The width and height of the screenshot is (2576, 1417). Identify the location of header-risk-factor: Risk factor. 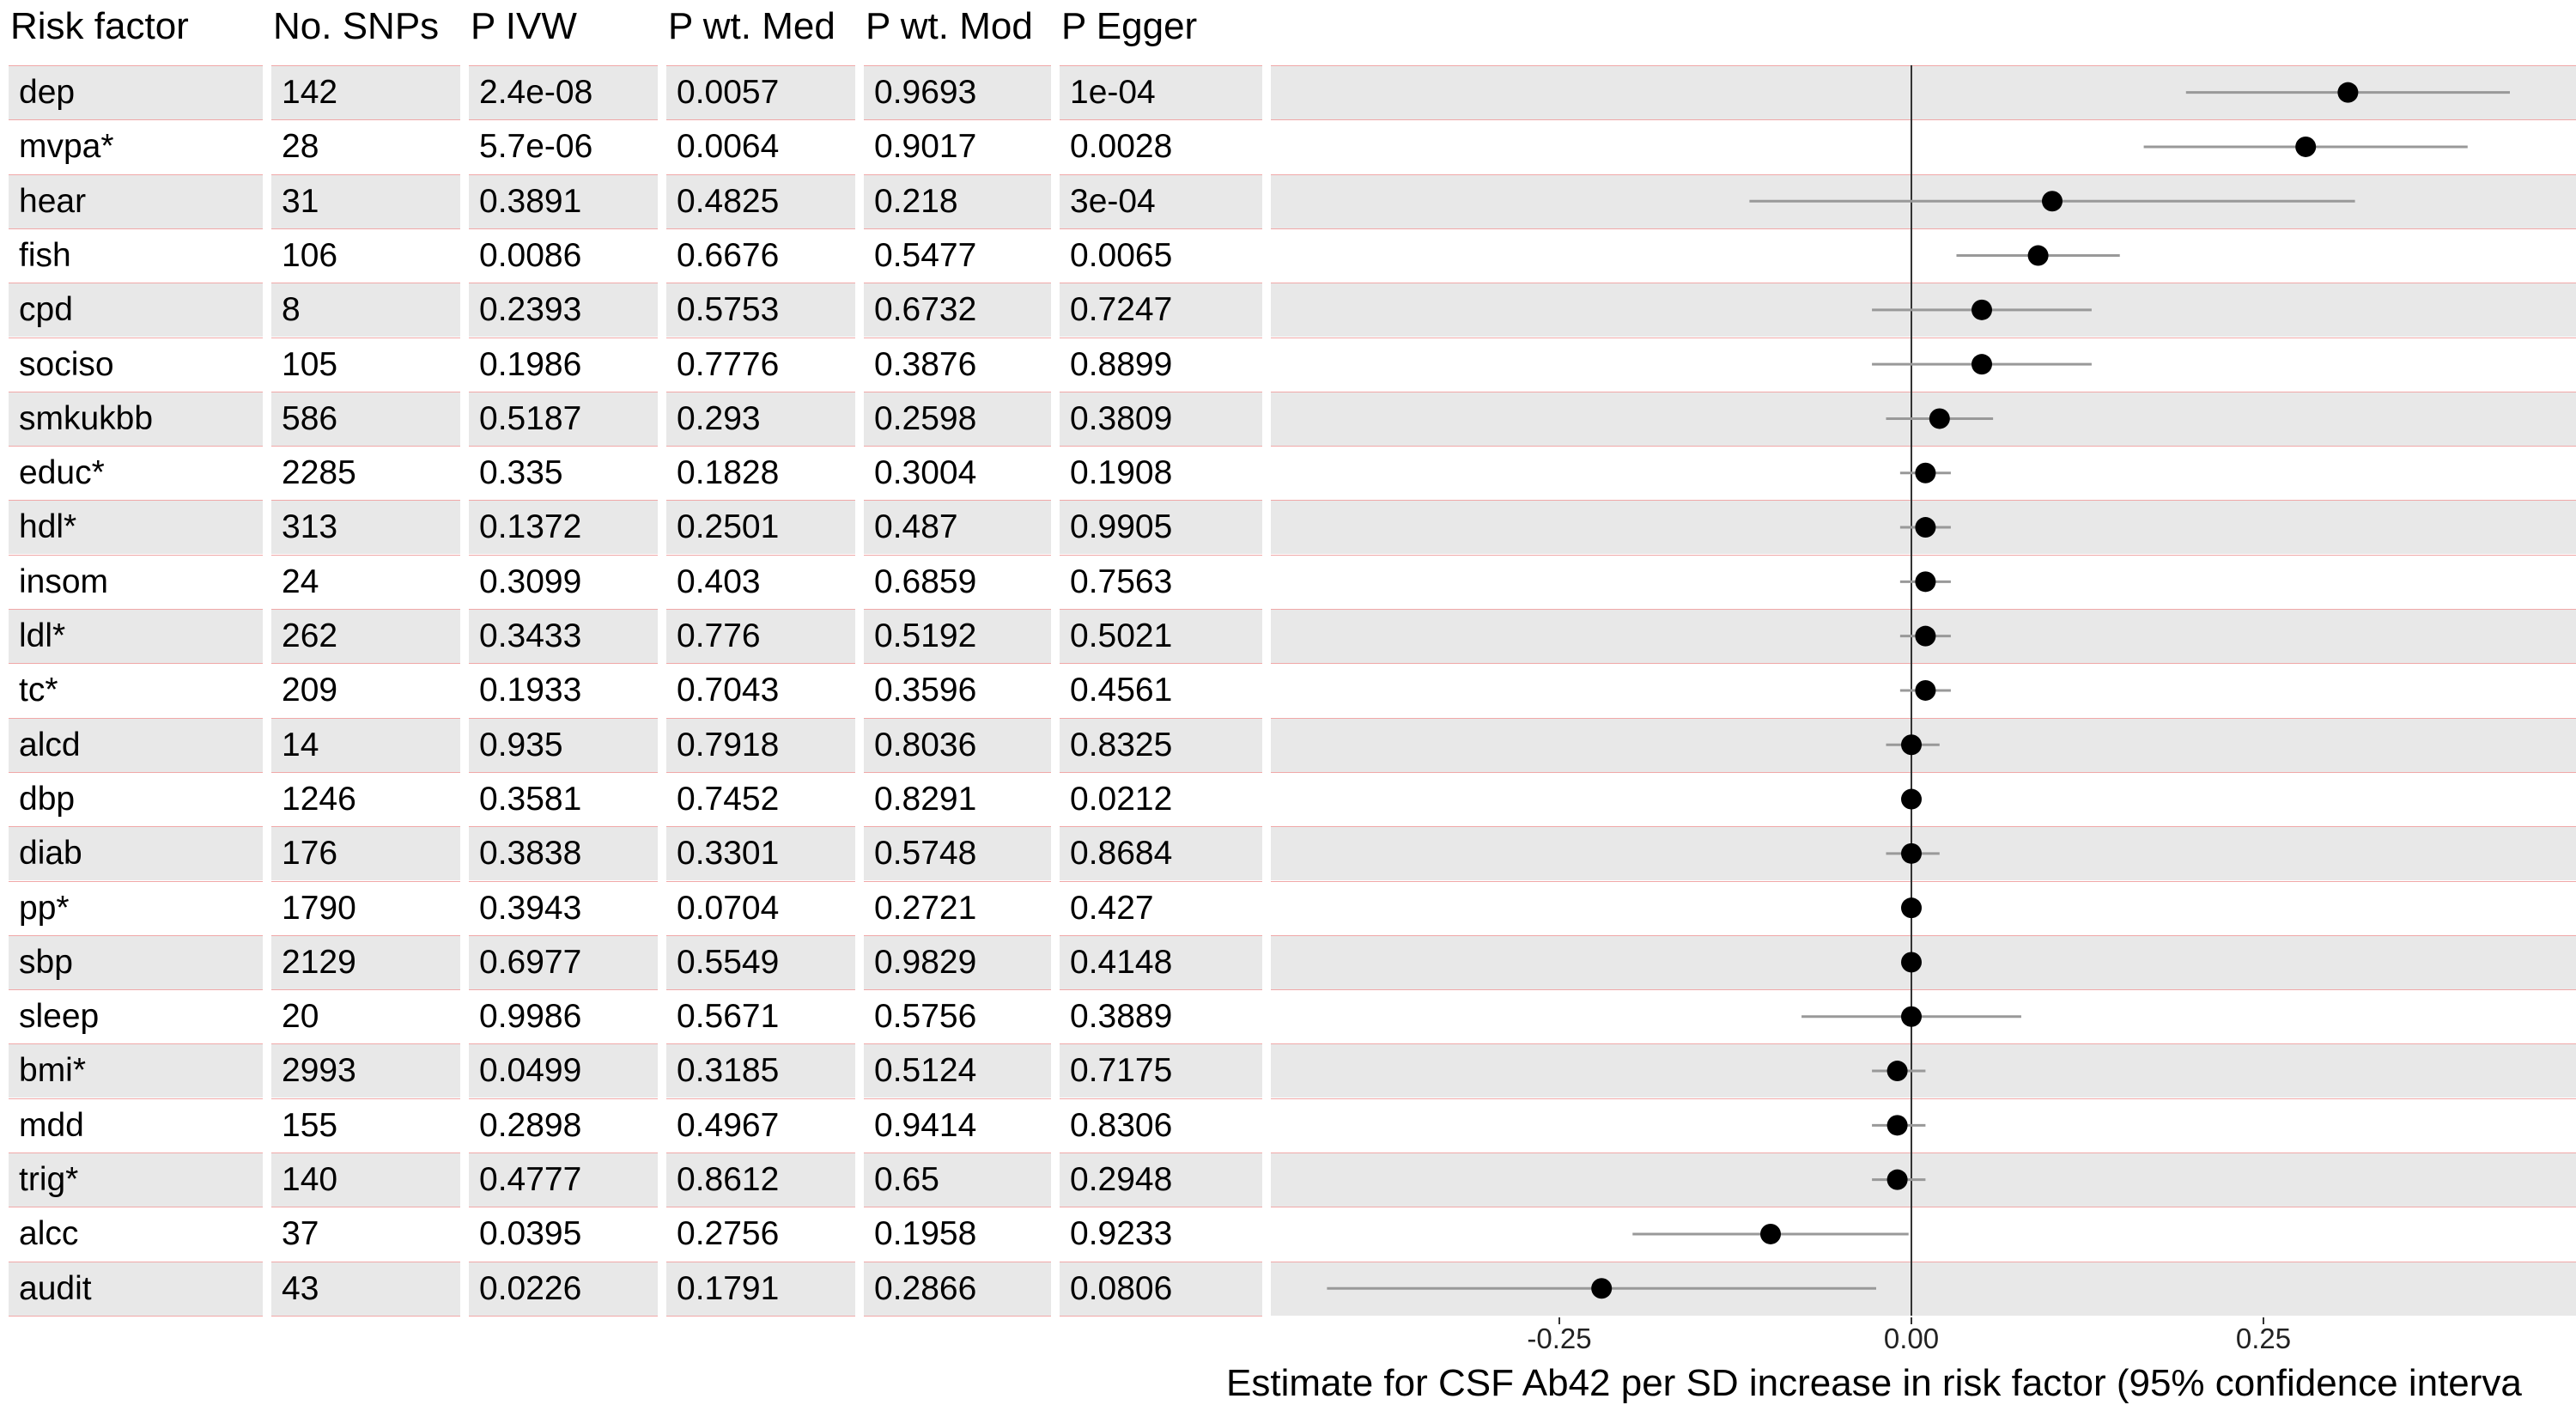
(99, 26).